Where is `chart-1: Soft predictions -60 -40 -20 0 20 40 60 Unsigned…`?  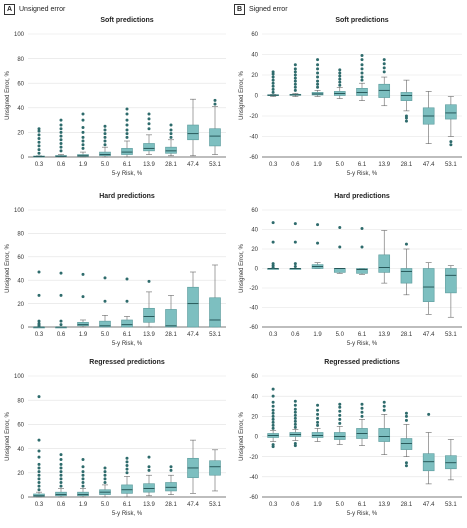 chart-1: Soft predictions -60 -40 -20 0 20 40 60 Unsigned… is located at coordinates (350, 97).